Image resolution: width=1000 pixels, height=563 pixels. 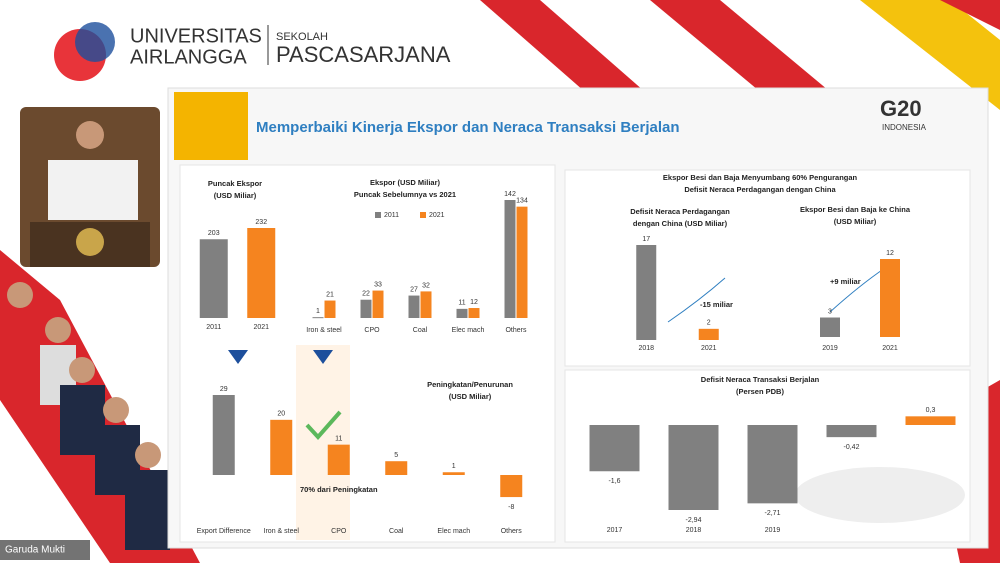 What do you see at coordinates (760, 189) in the screenshot?
I see `panel-title: Defisit Neraca Perdagangan dengan China` at bounding box center [760, 189].